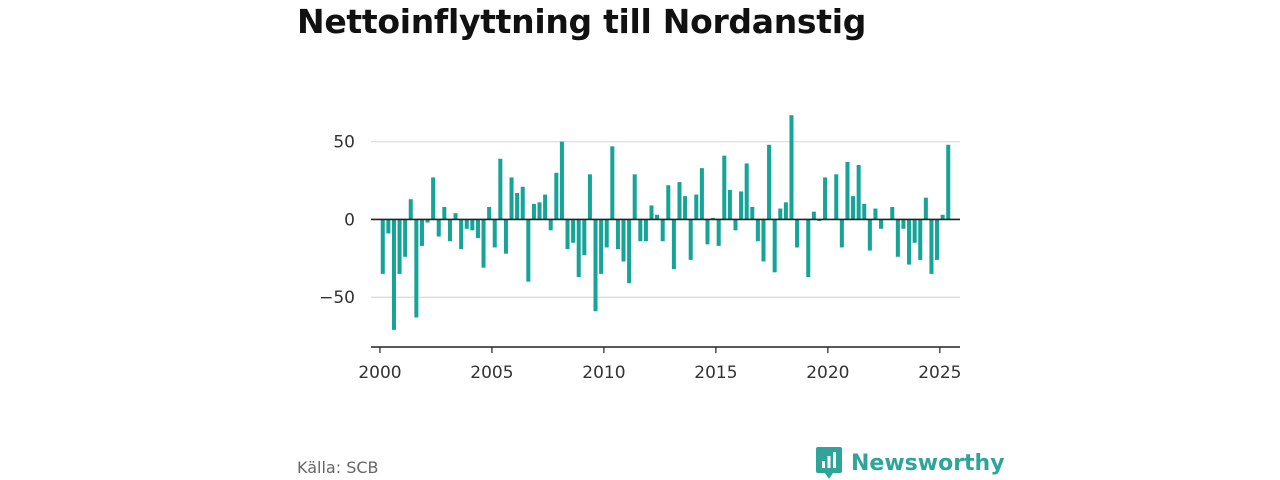 The width and height of the screenshot is (1280, 480). I want to click on x-tick-label: 2020, so click(827, 373).